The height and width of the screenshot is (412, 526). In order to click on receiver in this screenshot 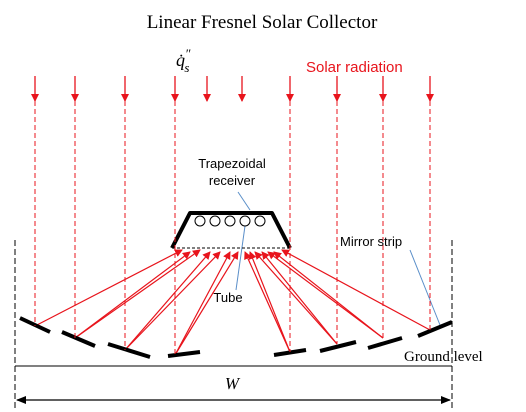, I will do `click(231, 230)`.